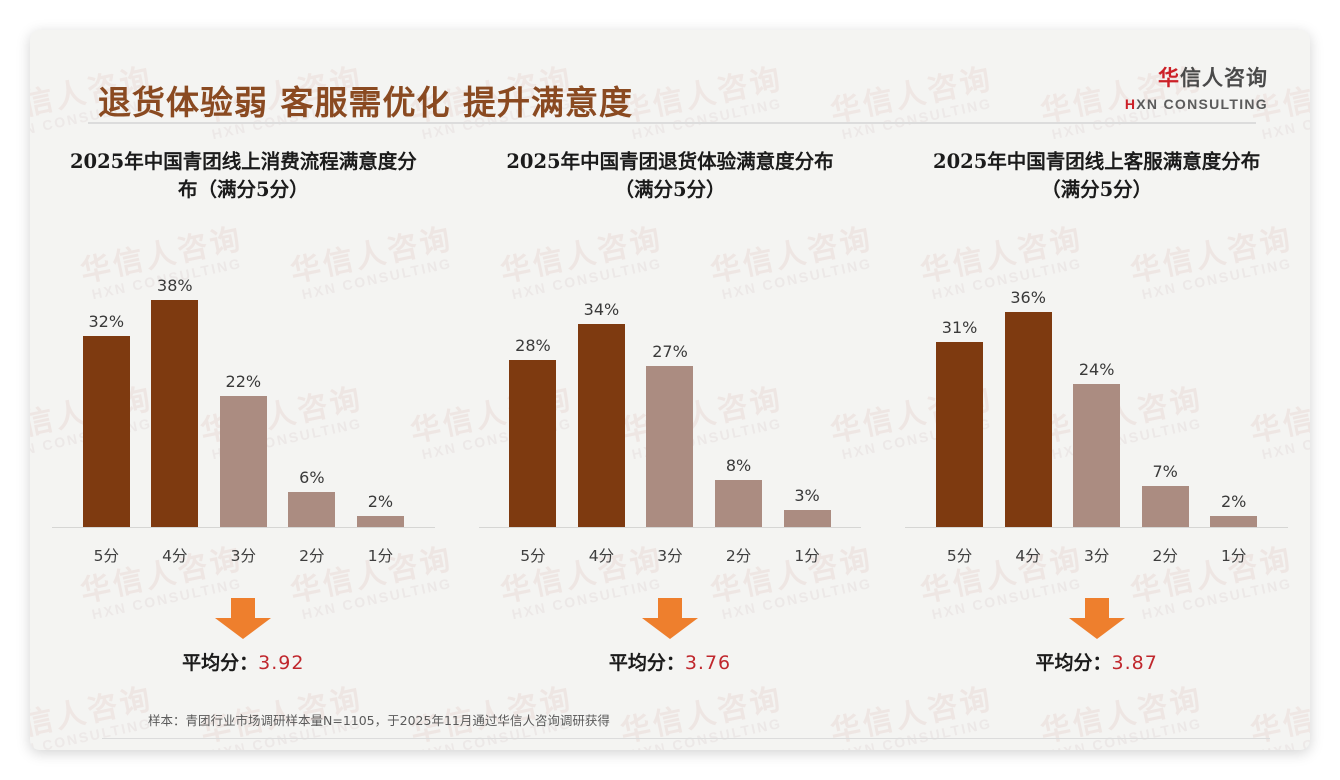 The width and height of the screenshot is (1340, 780). I want to click on bar-value-label: 7%, so click(1165, 471).